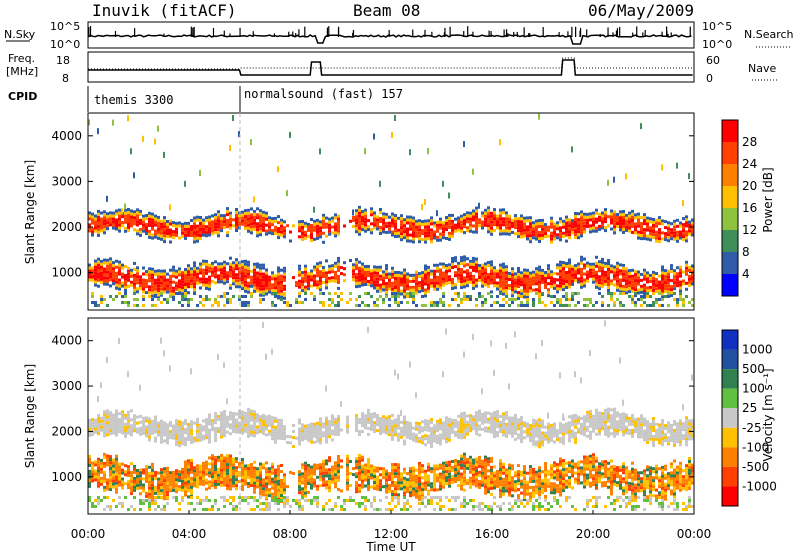 Image resolution: width=800 pixels, height=558 pixels. What do you see at coordinates (21, 58) in the screenshot?
I see `freq-label: Freq.` at bounding box center [21, 58].